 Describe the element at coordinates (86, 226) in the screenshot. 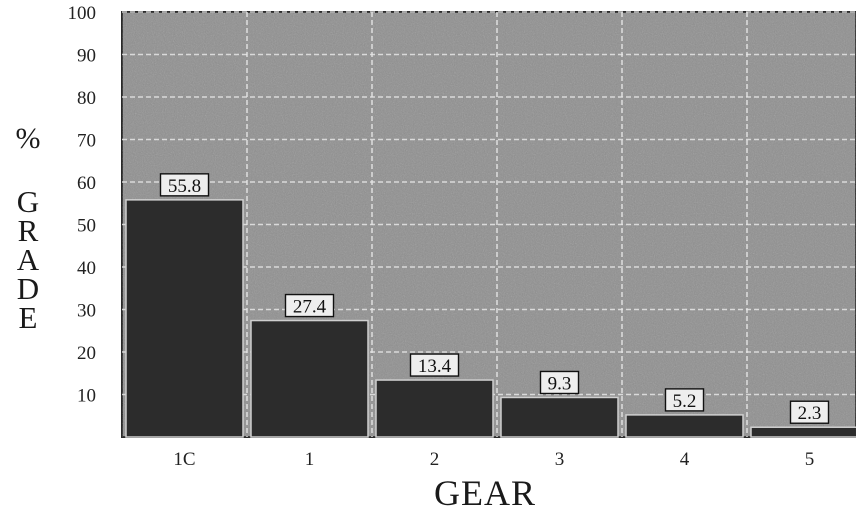

I see `y-tick-label: 50` at that location.